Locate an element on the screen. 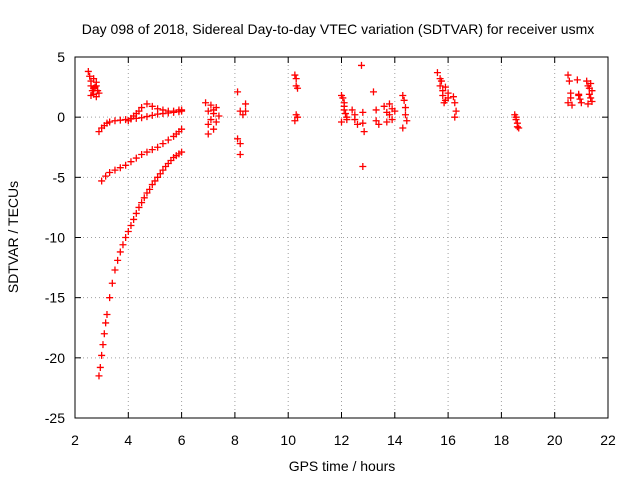 The width and height of the screenshot is (640, 480). x-tick-label: 2 is located at coordinates (75, 440).